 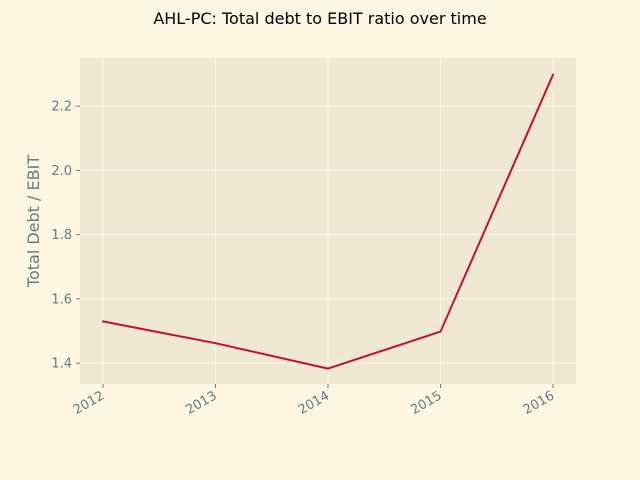 I want to click on y-tick-label: 2.0, so click(x=61, y=171).